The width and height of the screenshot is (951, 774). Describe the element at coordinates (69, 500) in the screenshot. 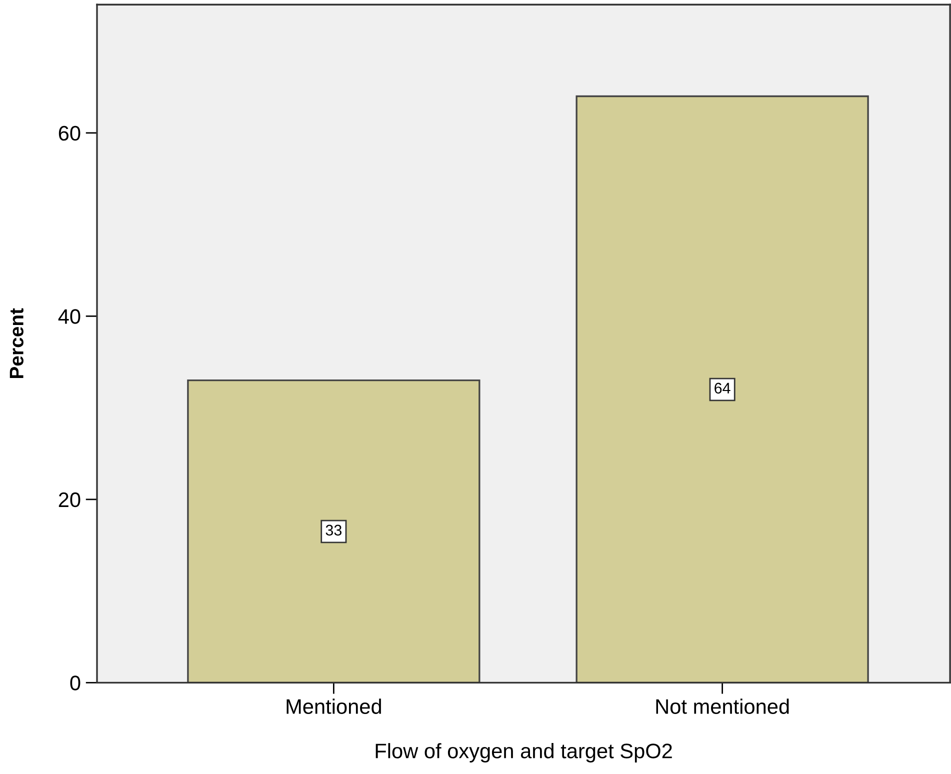

I see `y-tick-label: 20` at that location.